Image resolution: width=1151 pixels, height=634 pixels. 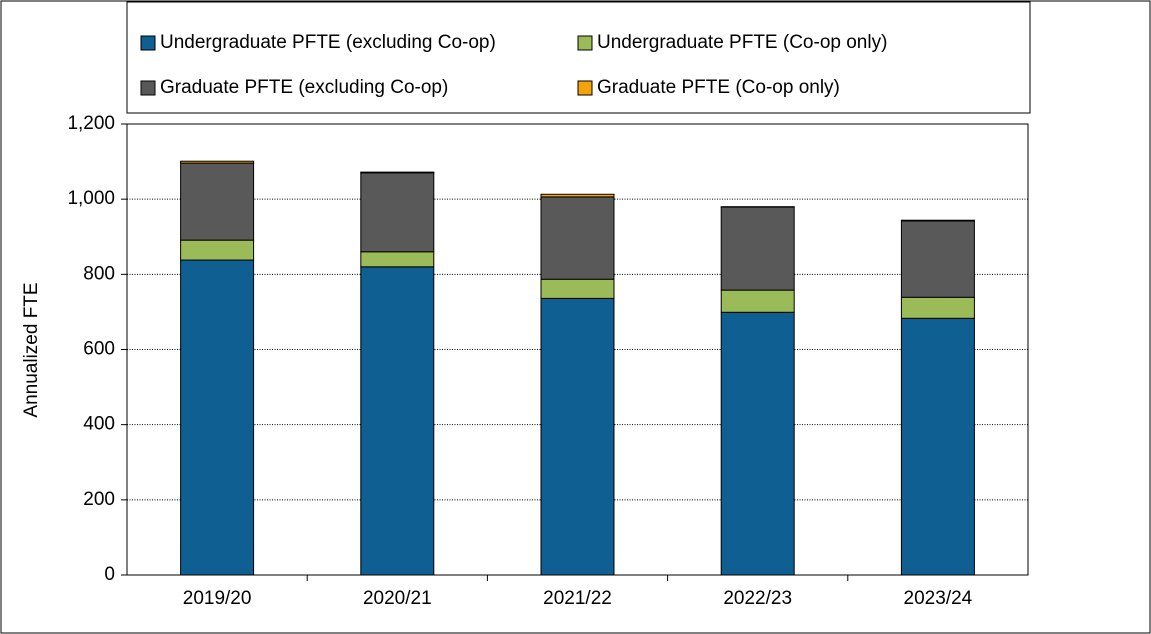 I want to click on legend-label: Graduate PFTE (Co-op only), so click(x=718, y=87).